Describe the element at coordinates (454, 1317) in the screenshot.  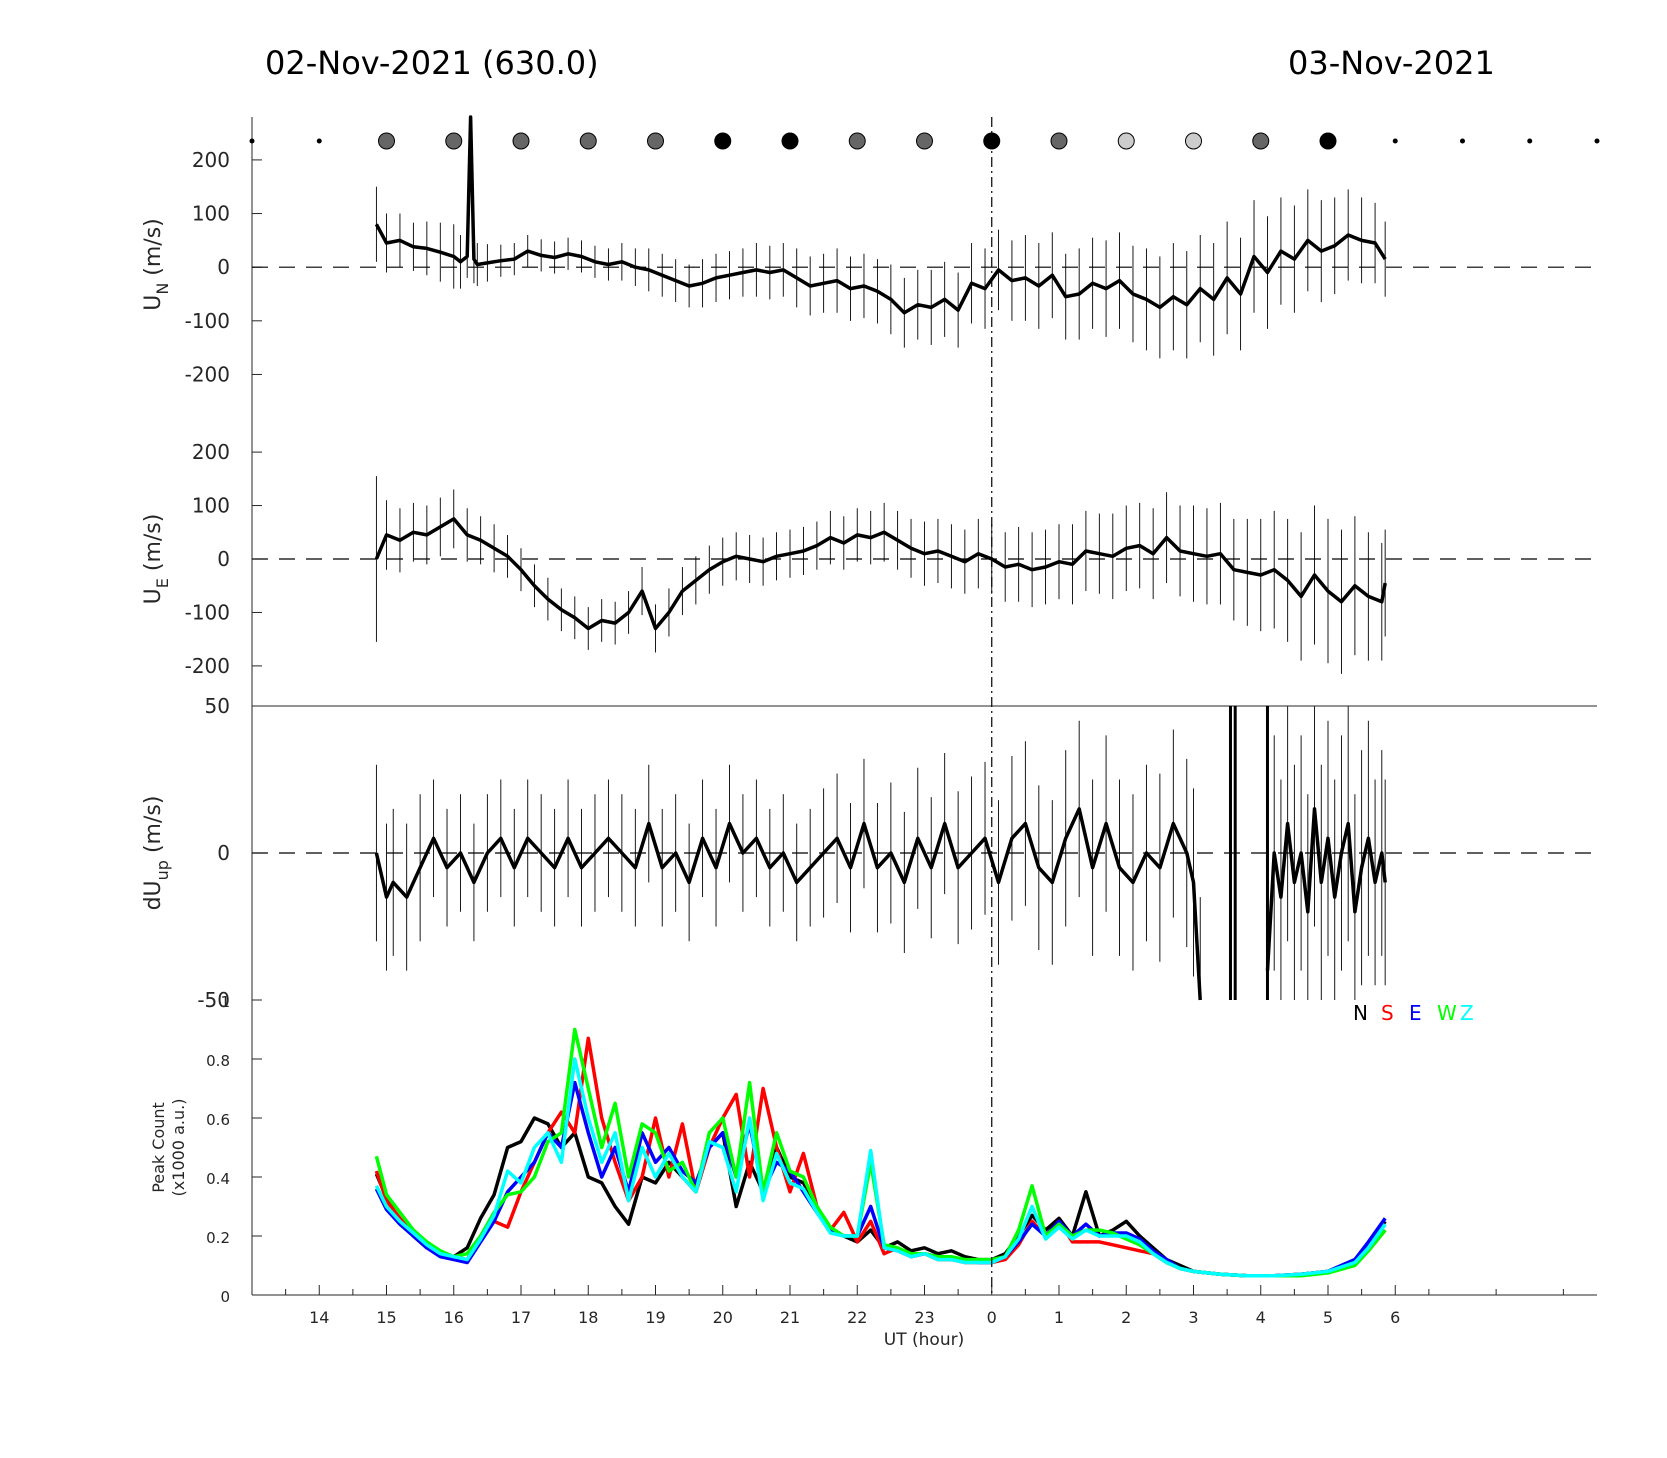
I see `xtick-label: 16` at that location.